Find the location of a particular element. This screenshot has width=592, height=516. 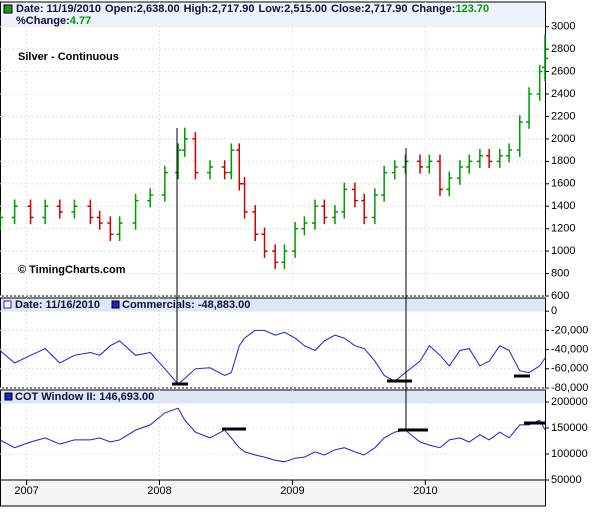

y-tick-label: 2000 is located at coordinates (563, 139).